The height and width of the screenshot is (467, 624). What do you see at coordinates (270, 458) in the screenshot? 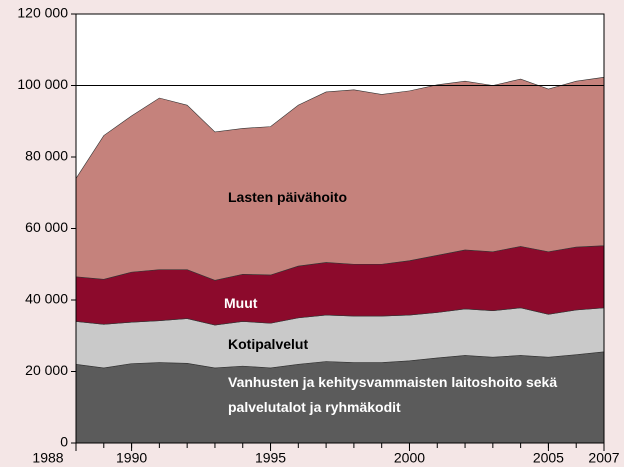
I see `x-tick-label: 1995` at bounding box center [270, 458].